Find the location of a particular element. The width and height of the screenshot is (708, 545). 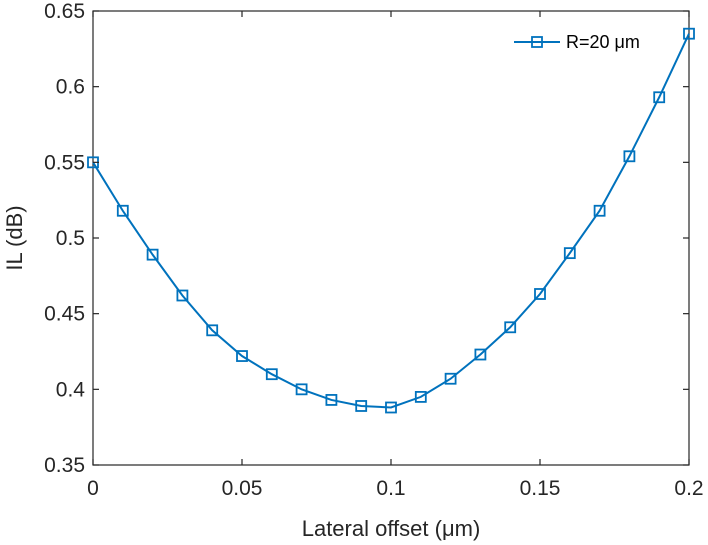

y-axis-label: IL (dB) is located at coordinates (14, 237).